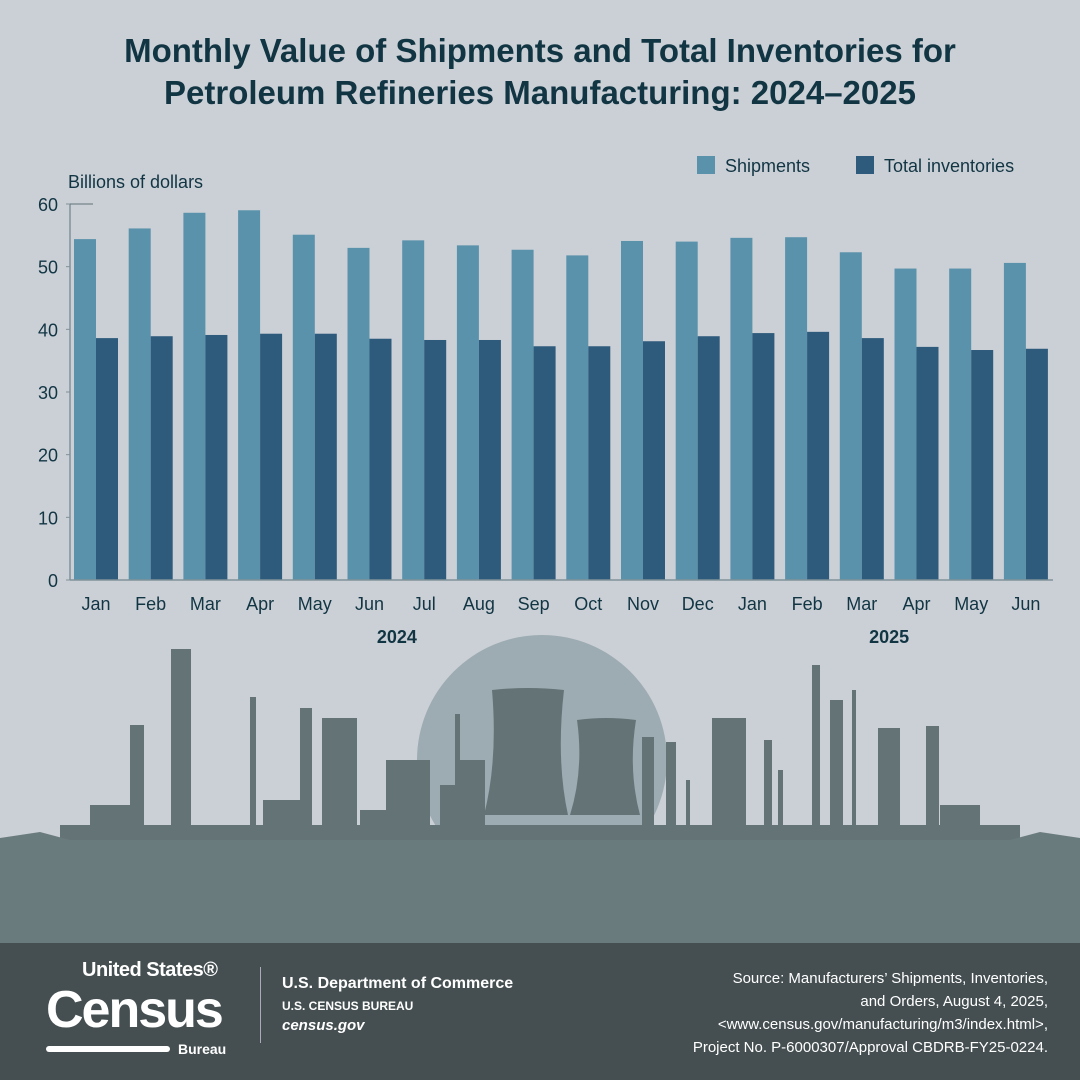 The width and height of the screenshot is (1080, 1080). Describe the element at coordinates (534, 604) in the screenshot. I see `x-tick-label: Sep` at that location.